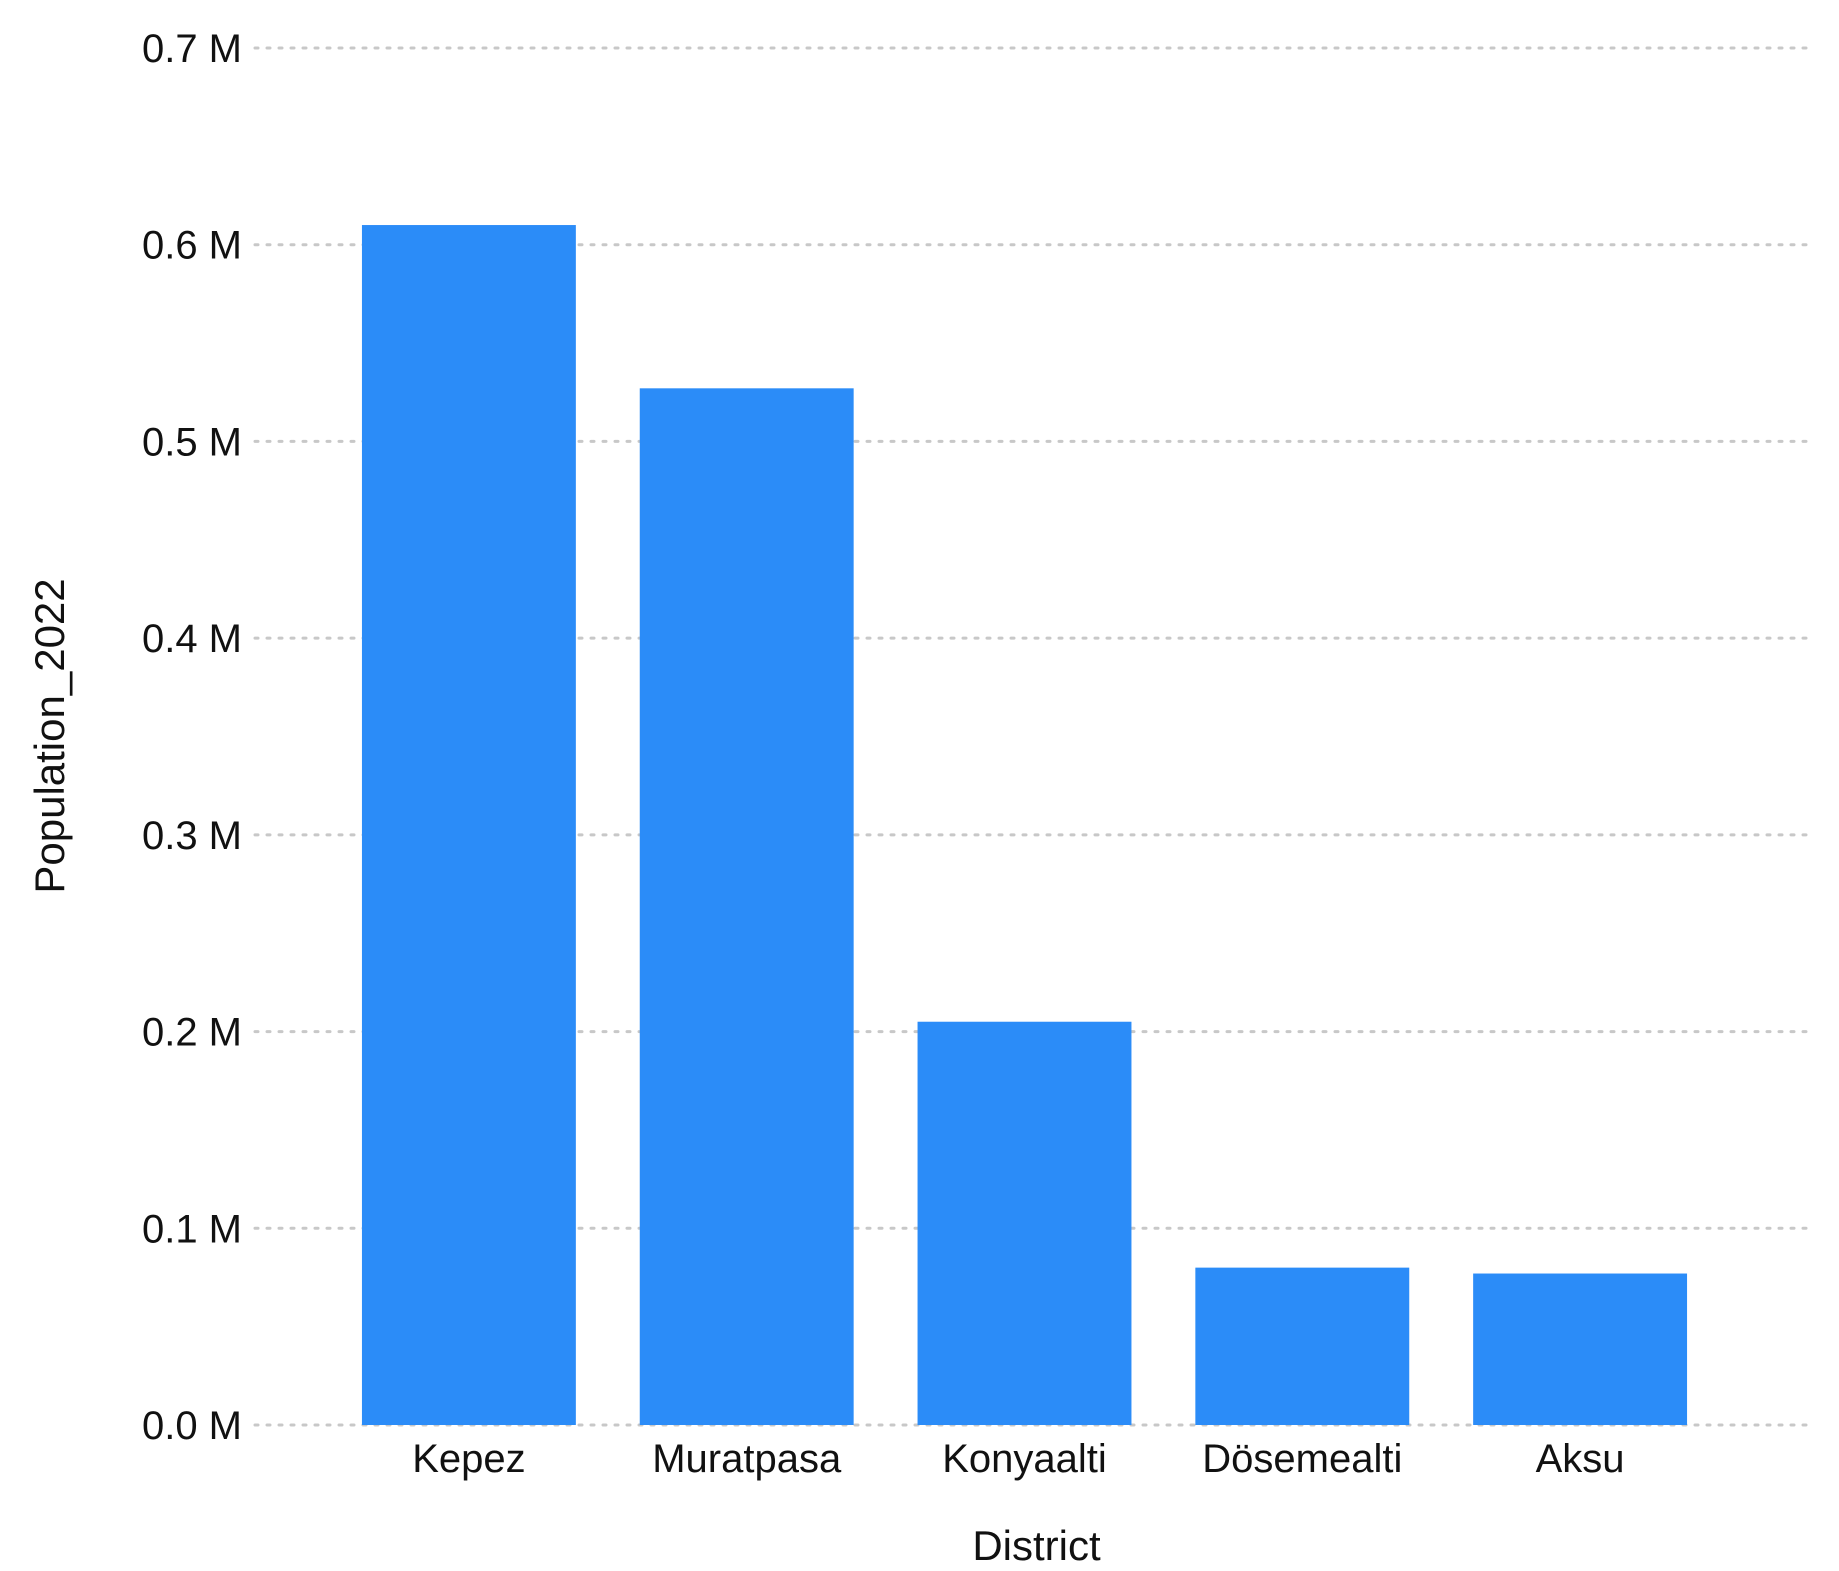 The image size is (1839, 1571). Describe the element at coordinates (192, 246) in the screenshot. I see `y-tick-label: 0.6 M` at that location.